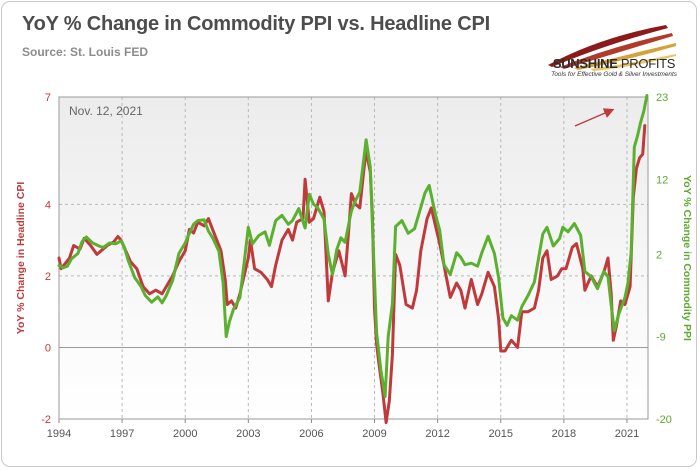 The image size is (700, 470). I want to click on x-tick-label: 1997, so click(122, 434).